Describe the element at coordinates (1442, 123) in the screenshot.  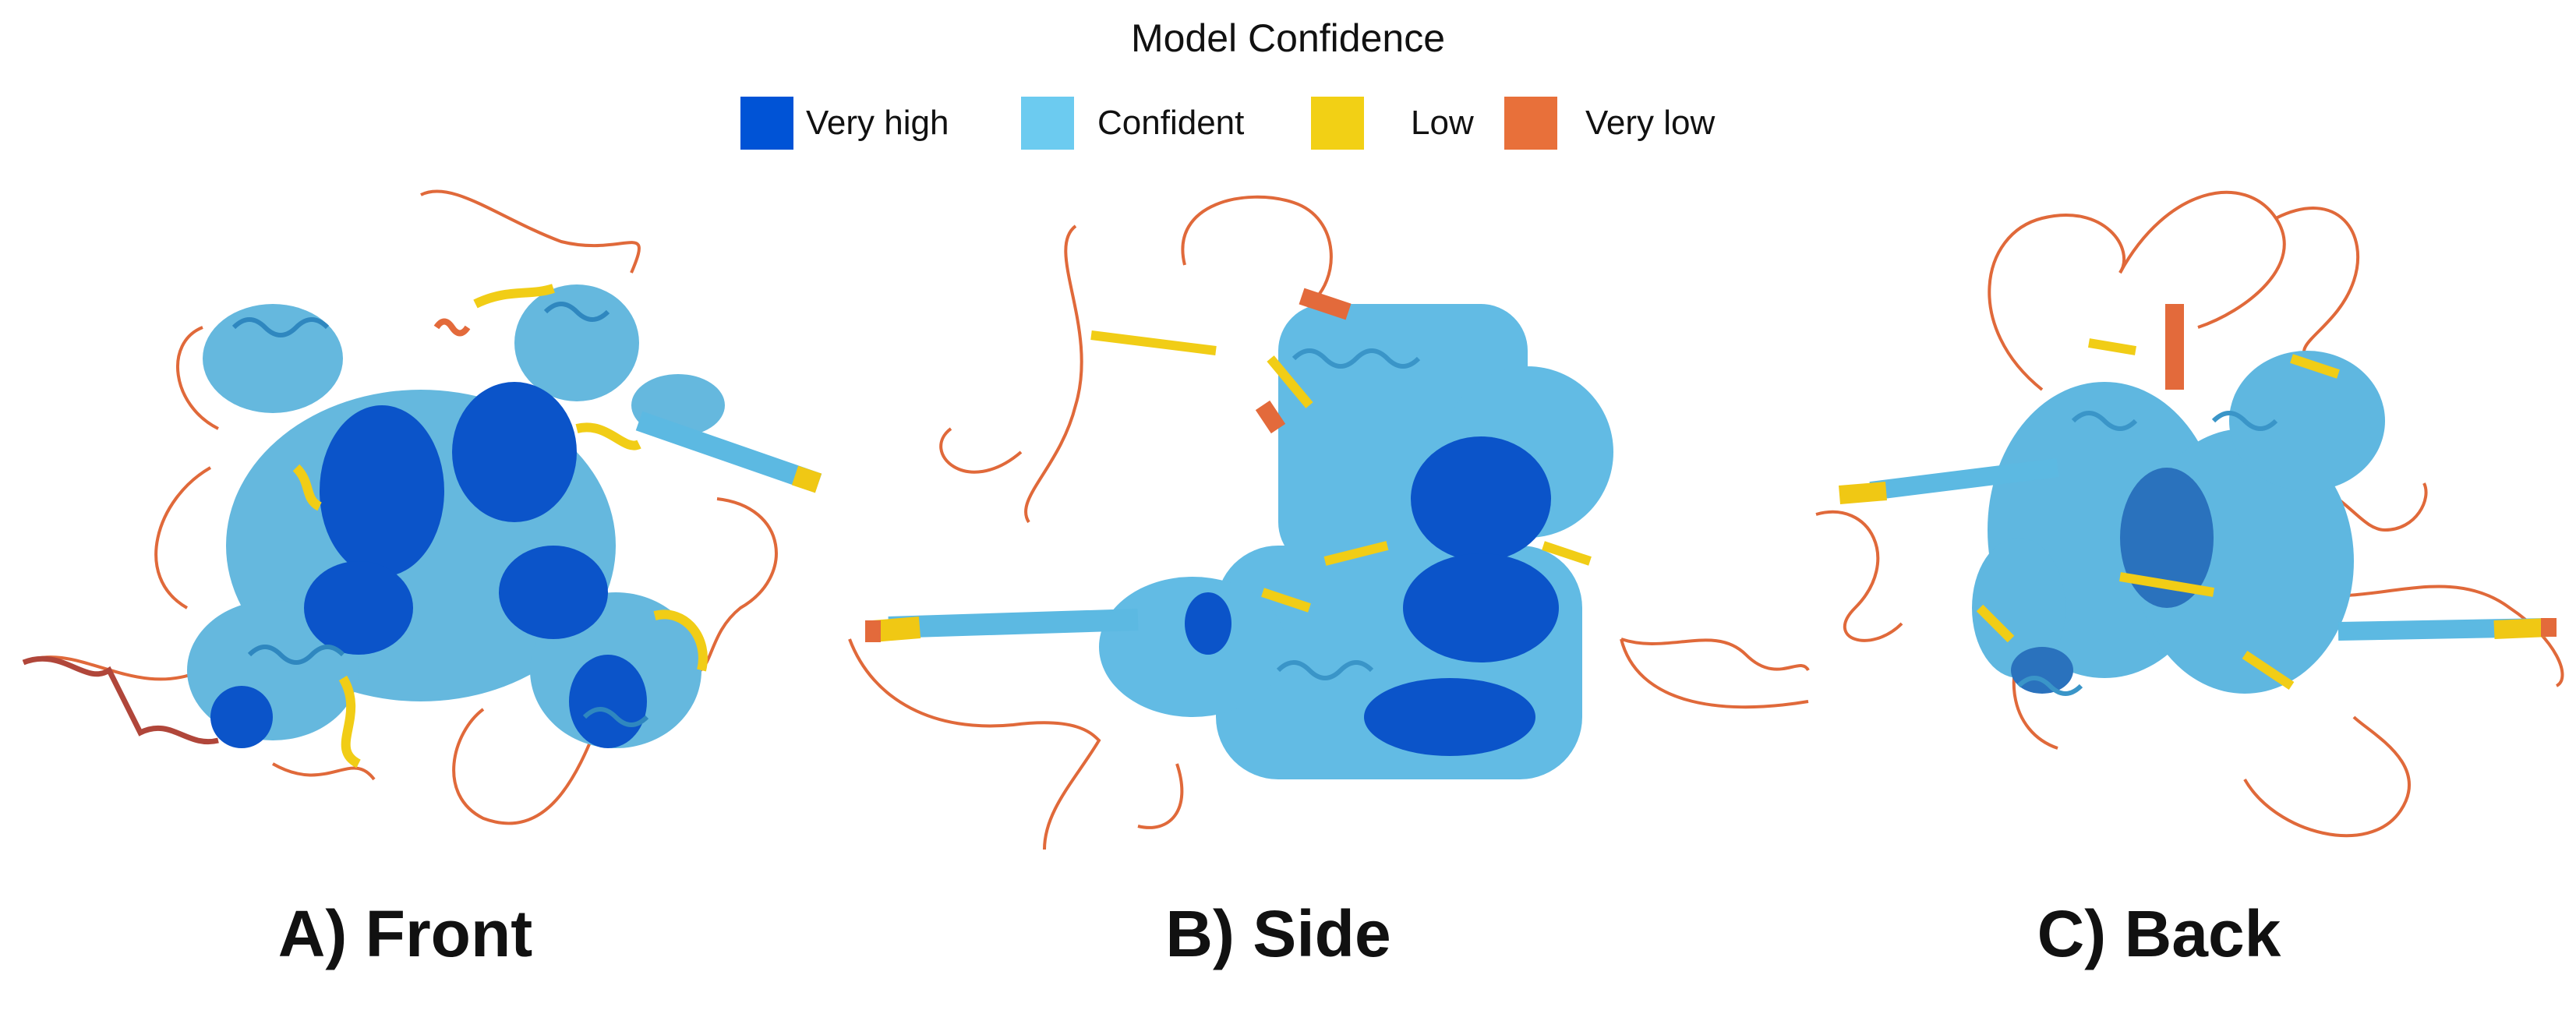
I see `legend-label-low: Low` at that location.